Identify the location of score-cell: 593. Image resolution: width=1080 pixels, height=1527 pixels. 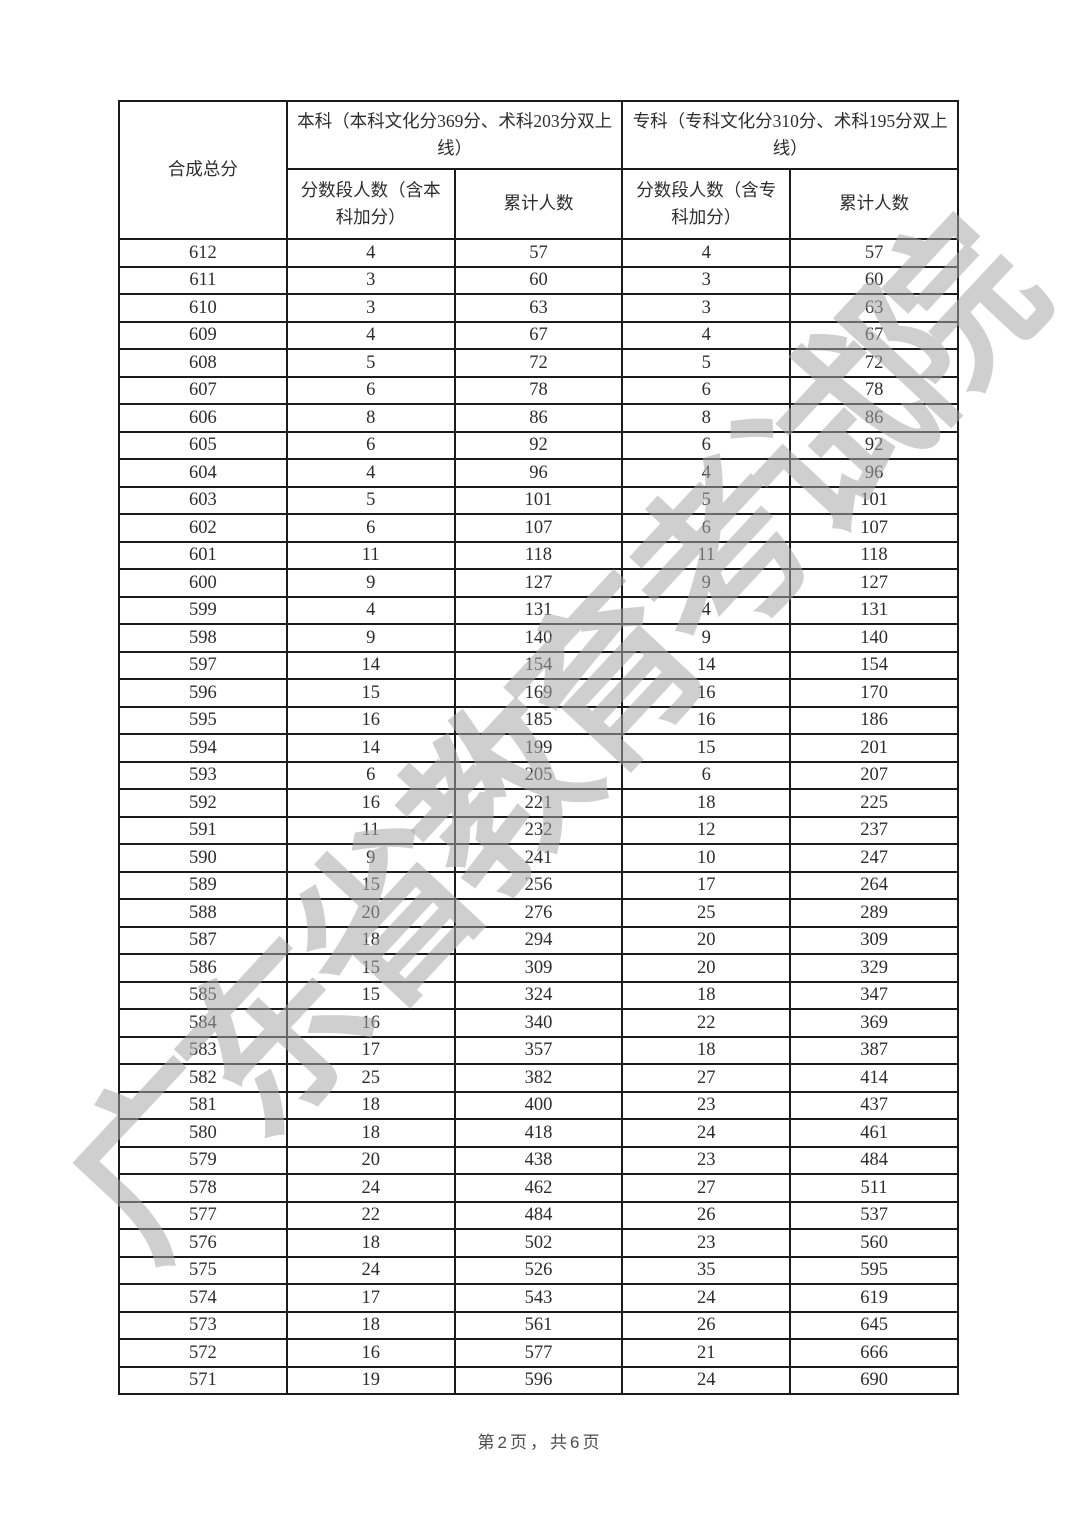
(203, 775).